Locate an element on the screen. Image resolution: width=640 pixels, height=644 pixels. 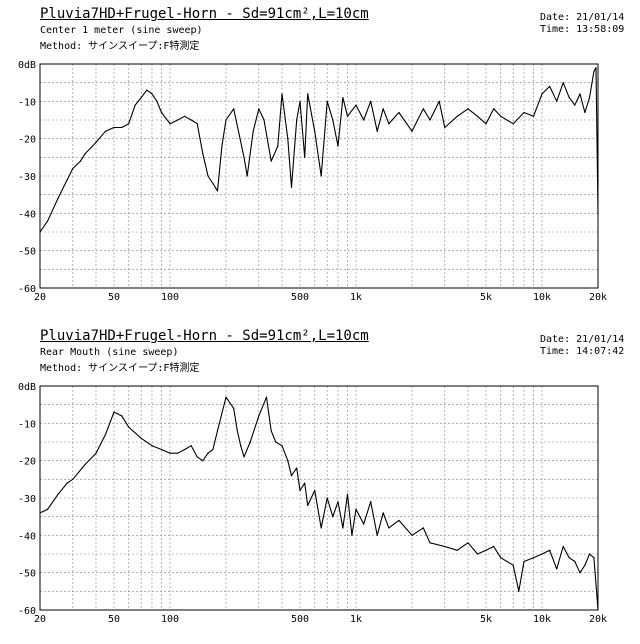
y-tick-label: -10 is located at coordinates (27, 424).